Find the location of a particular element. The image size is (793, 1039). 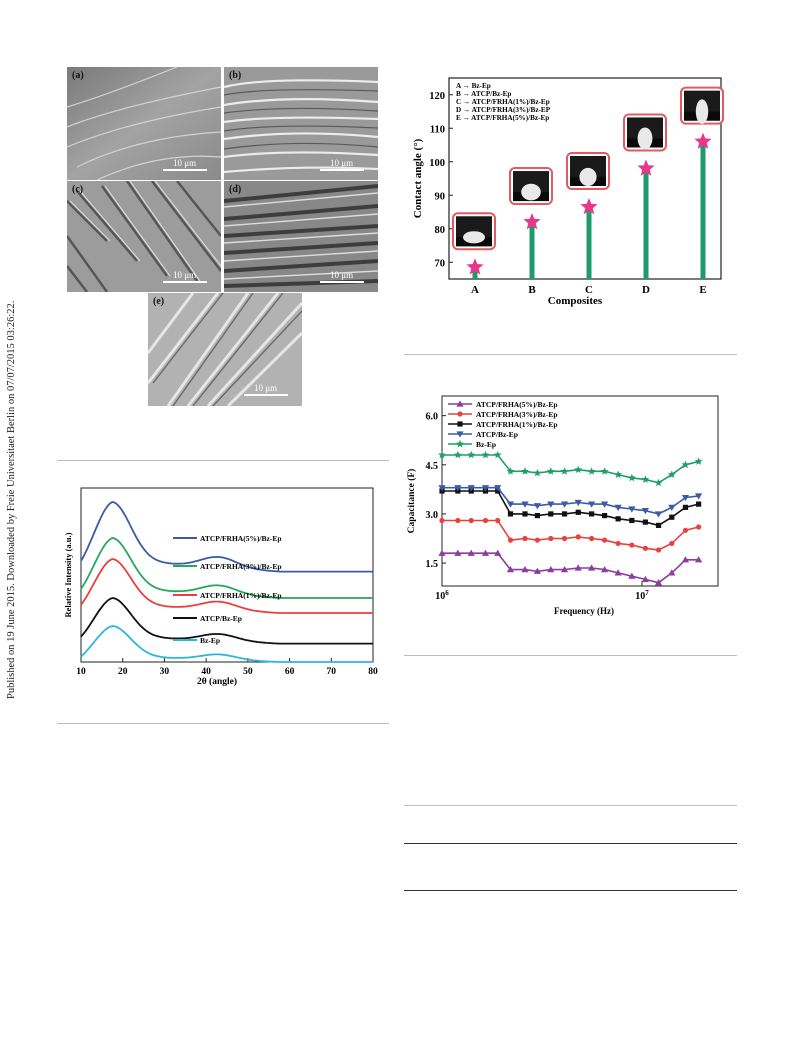

sem-label-e: (e) is located at coordinates (159, 301).